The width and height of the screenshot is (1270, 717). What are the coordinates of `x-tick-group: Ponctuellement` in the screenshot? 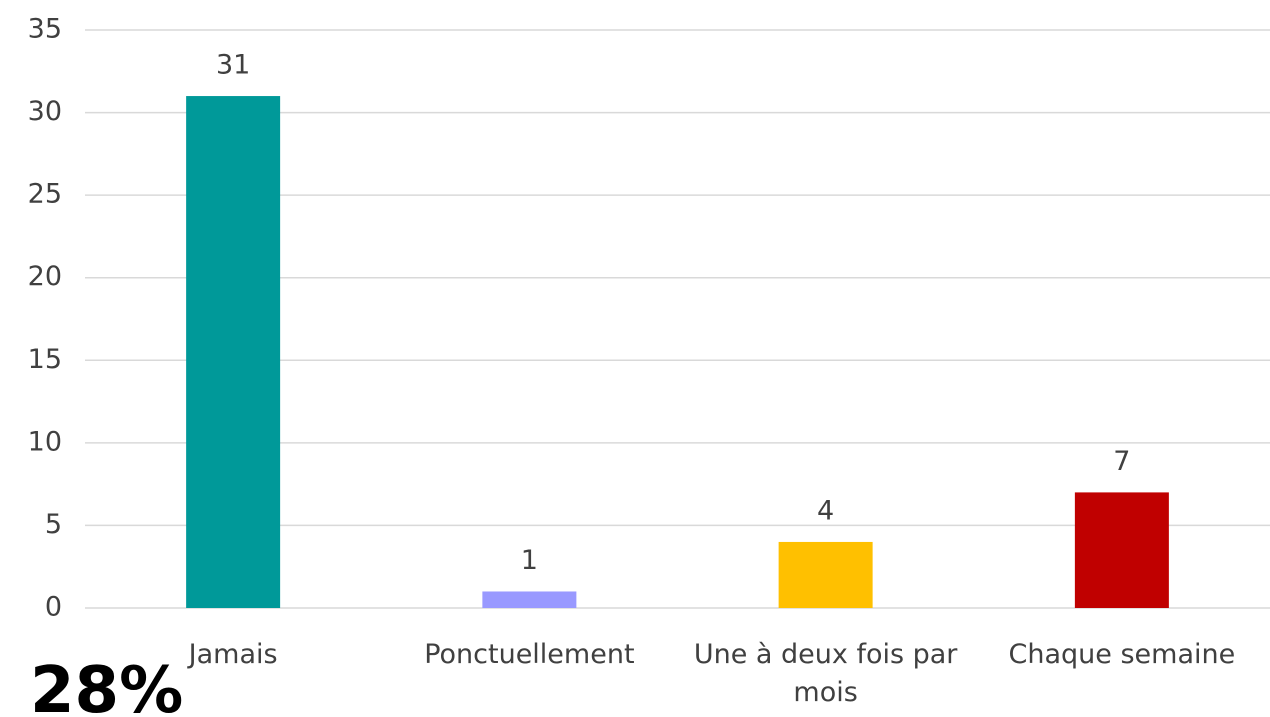 It's located at (529, 654).